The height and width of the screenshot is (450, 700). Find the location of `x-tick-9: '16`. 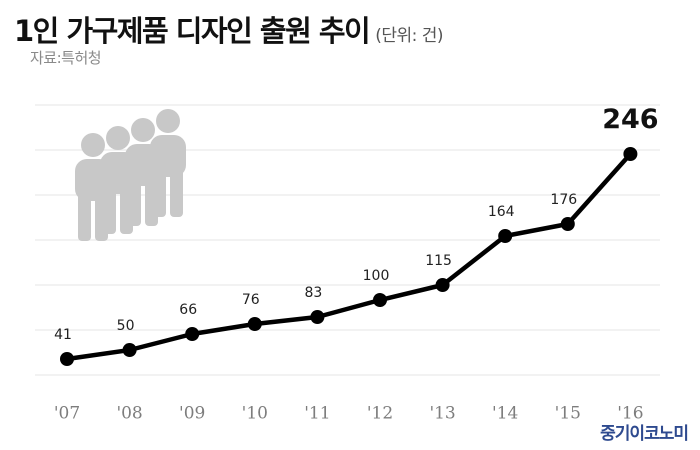

x-tick-9: '16 is located at coordinates (630, 414).